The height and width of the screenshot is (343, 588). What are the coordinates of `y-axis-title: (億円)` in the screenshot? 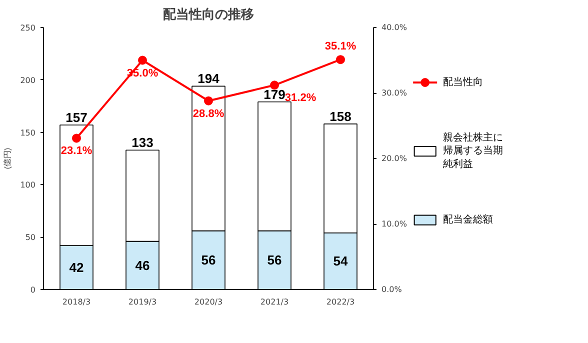 It's located at (7, 159).